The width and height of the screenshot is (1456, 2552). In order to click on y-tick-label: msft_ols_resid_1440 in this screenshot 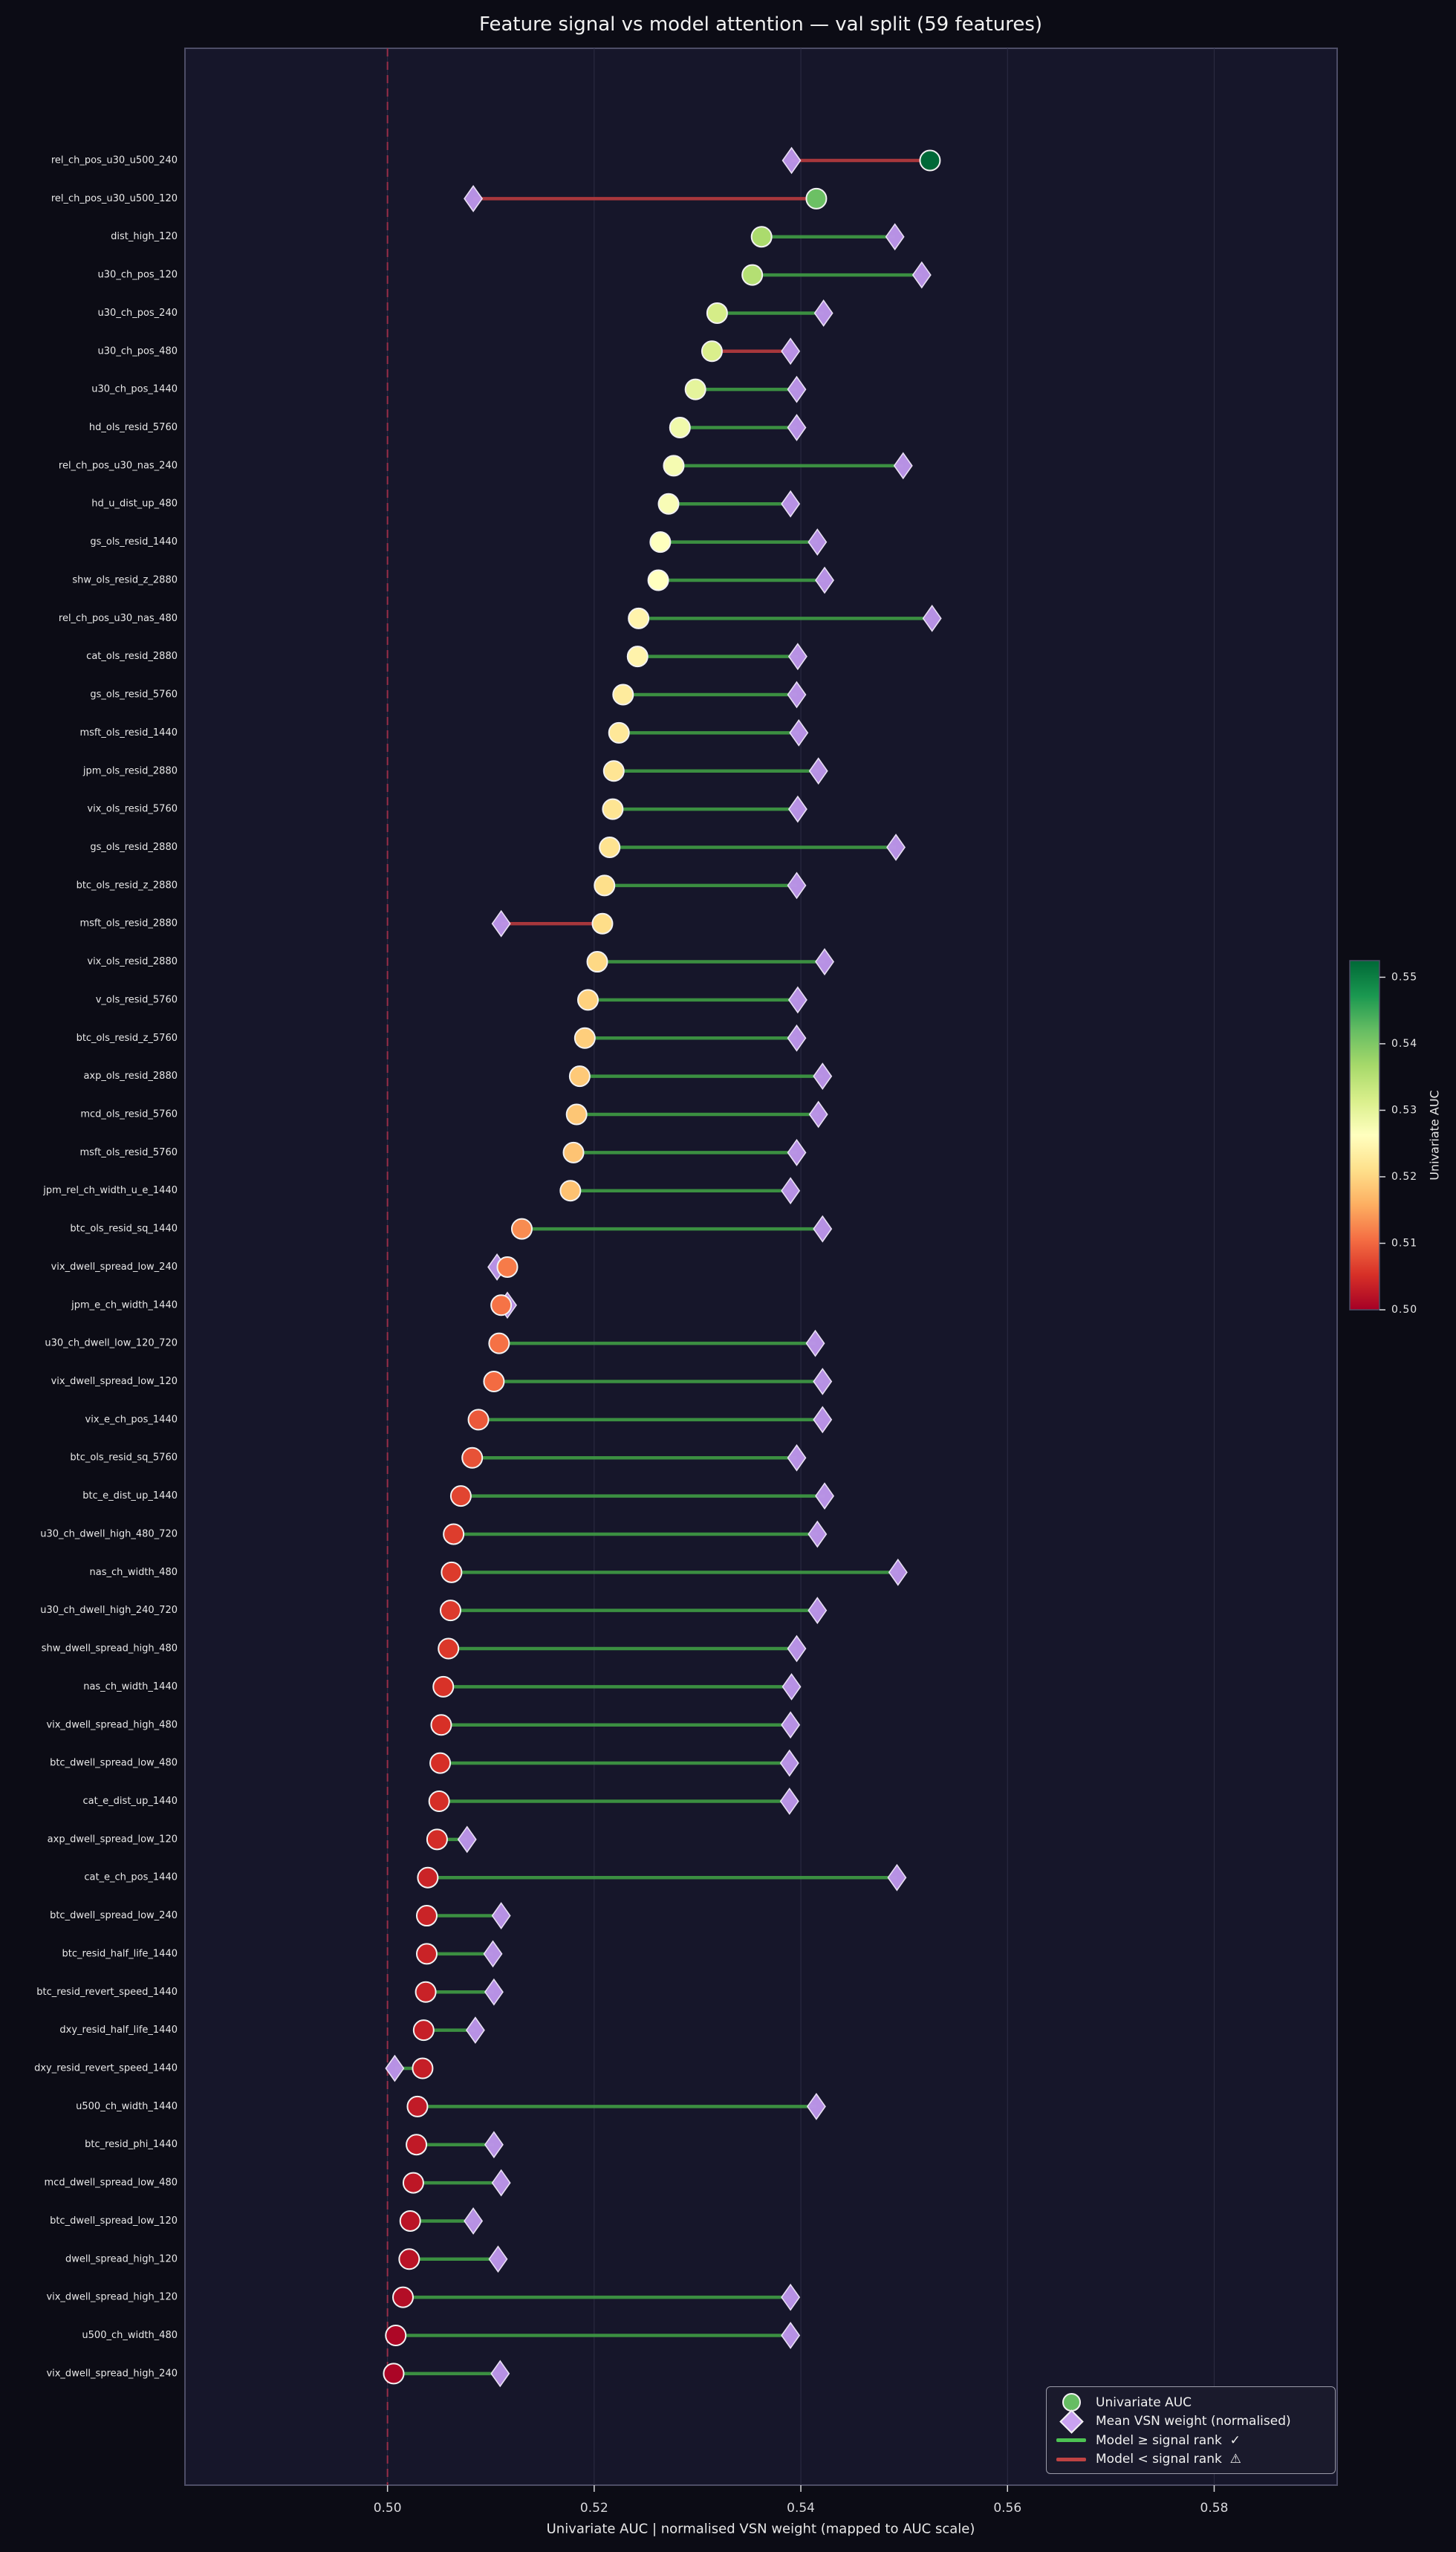, I will do `click(129, 732)`.